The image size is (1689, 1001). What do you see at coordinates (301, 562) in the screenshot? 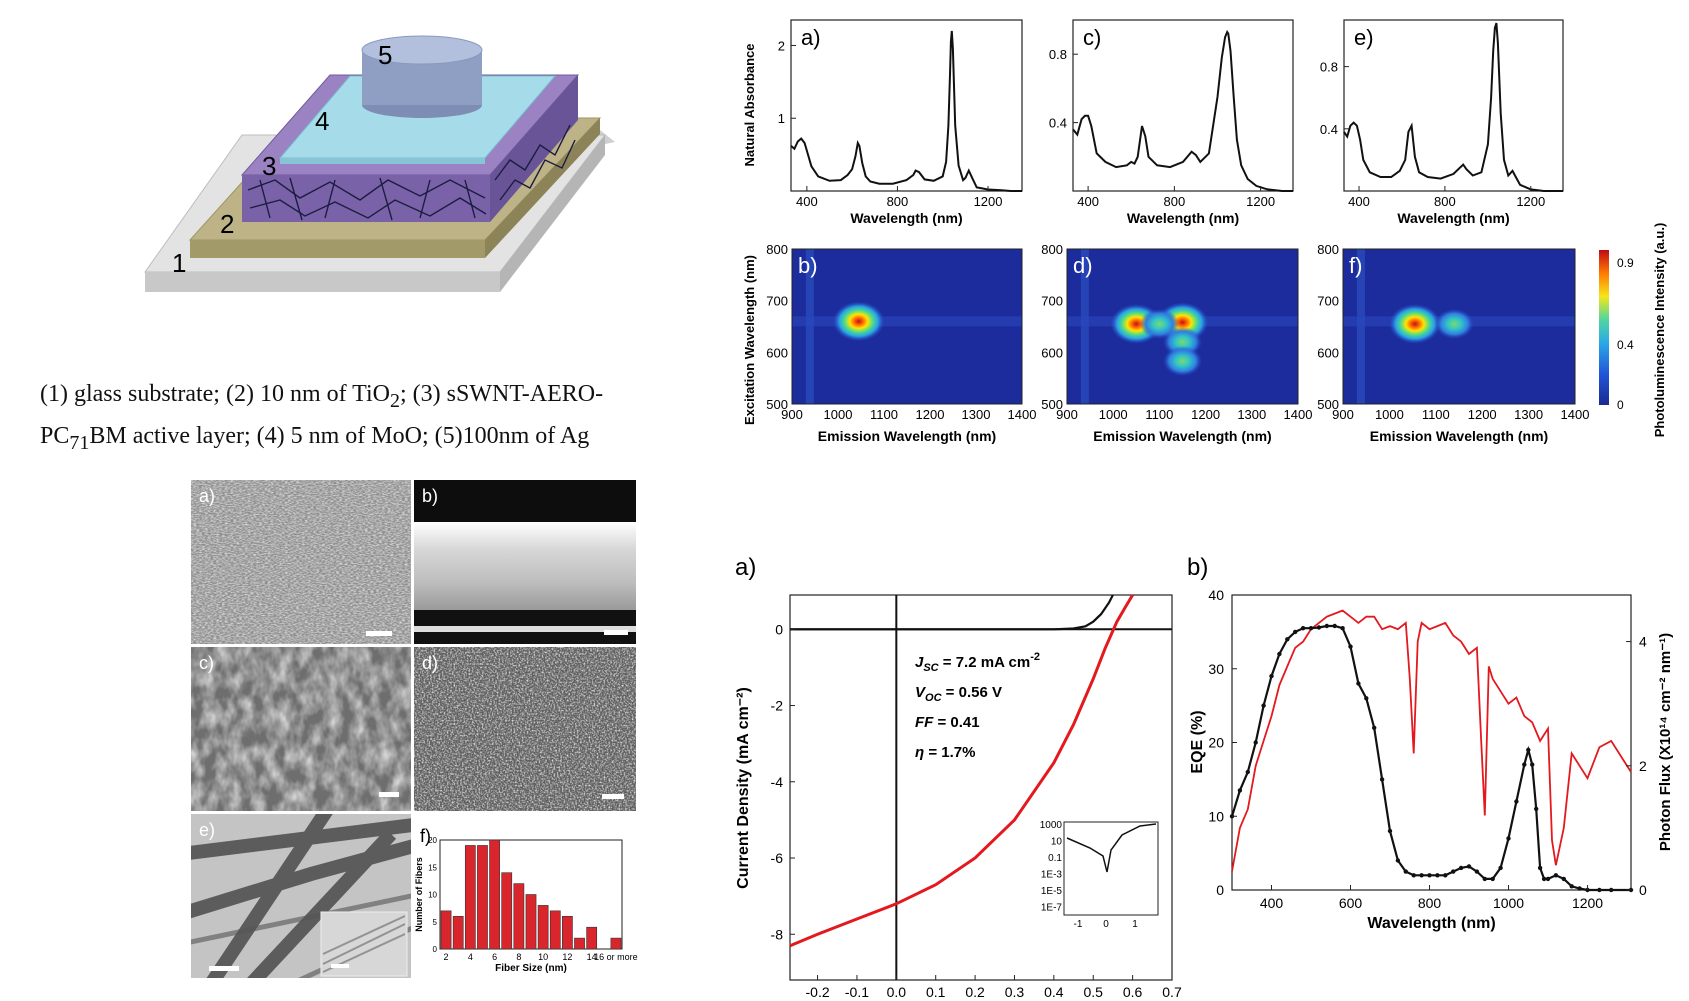
I see `micrograph-a: a)` at bounding box center [301, 562].